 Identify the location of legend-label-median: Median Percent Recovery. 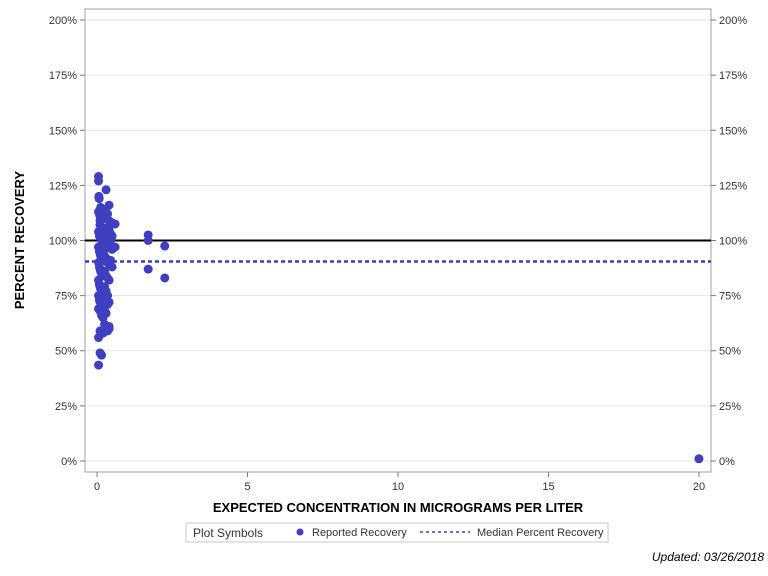
(540, 533).